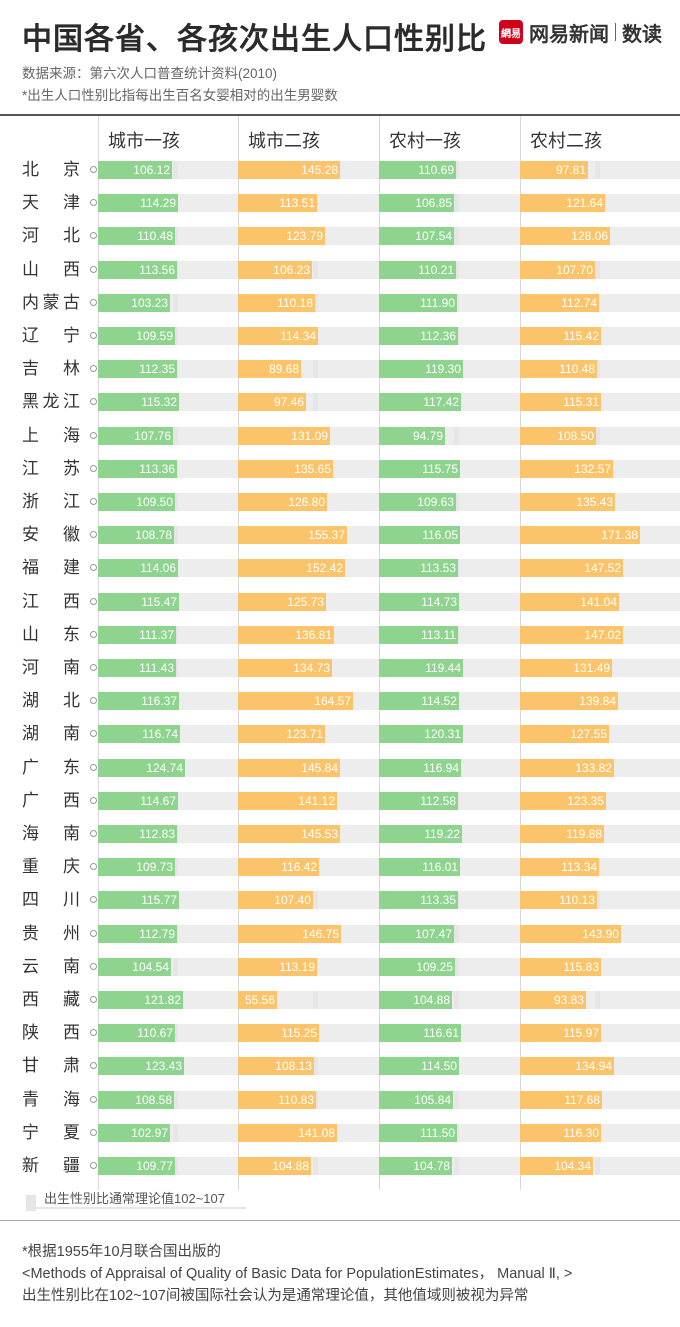  Describe the element at coordinates (290, 1166) in the screenshot. I see `bar-value-label: 104.88` at that location.